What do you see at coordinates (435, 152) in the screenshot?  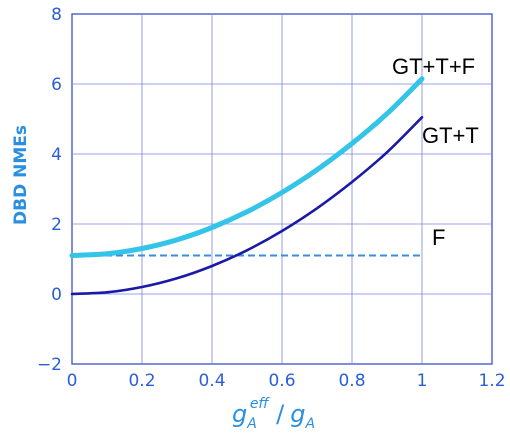 I see `series-labels: GT+T+F GT+T F` at bounding box center [435, 152].